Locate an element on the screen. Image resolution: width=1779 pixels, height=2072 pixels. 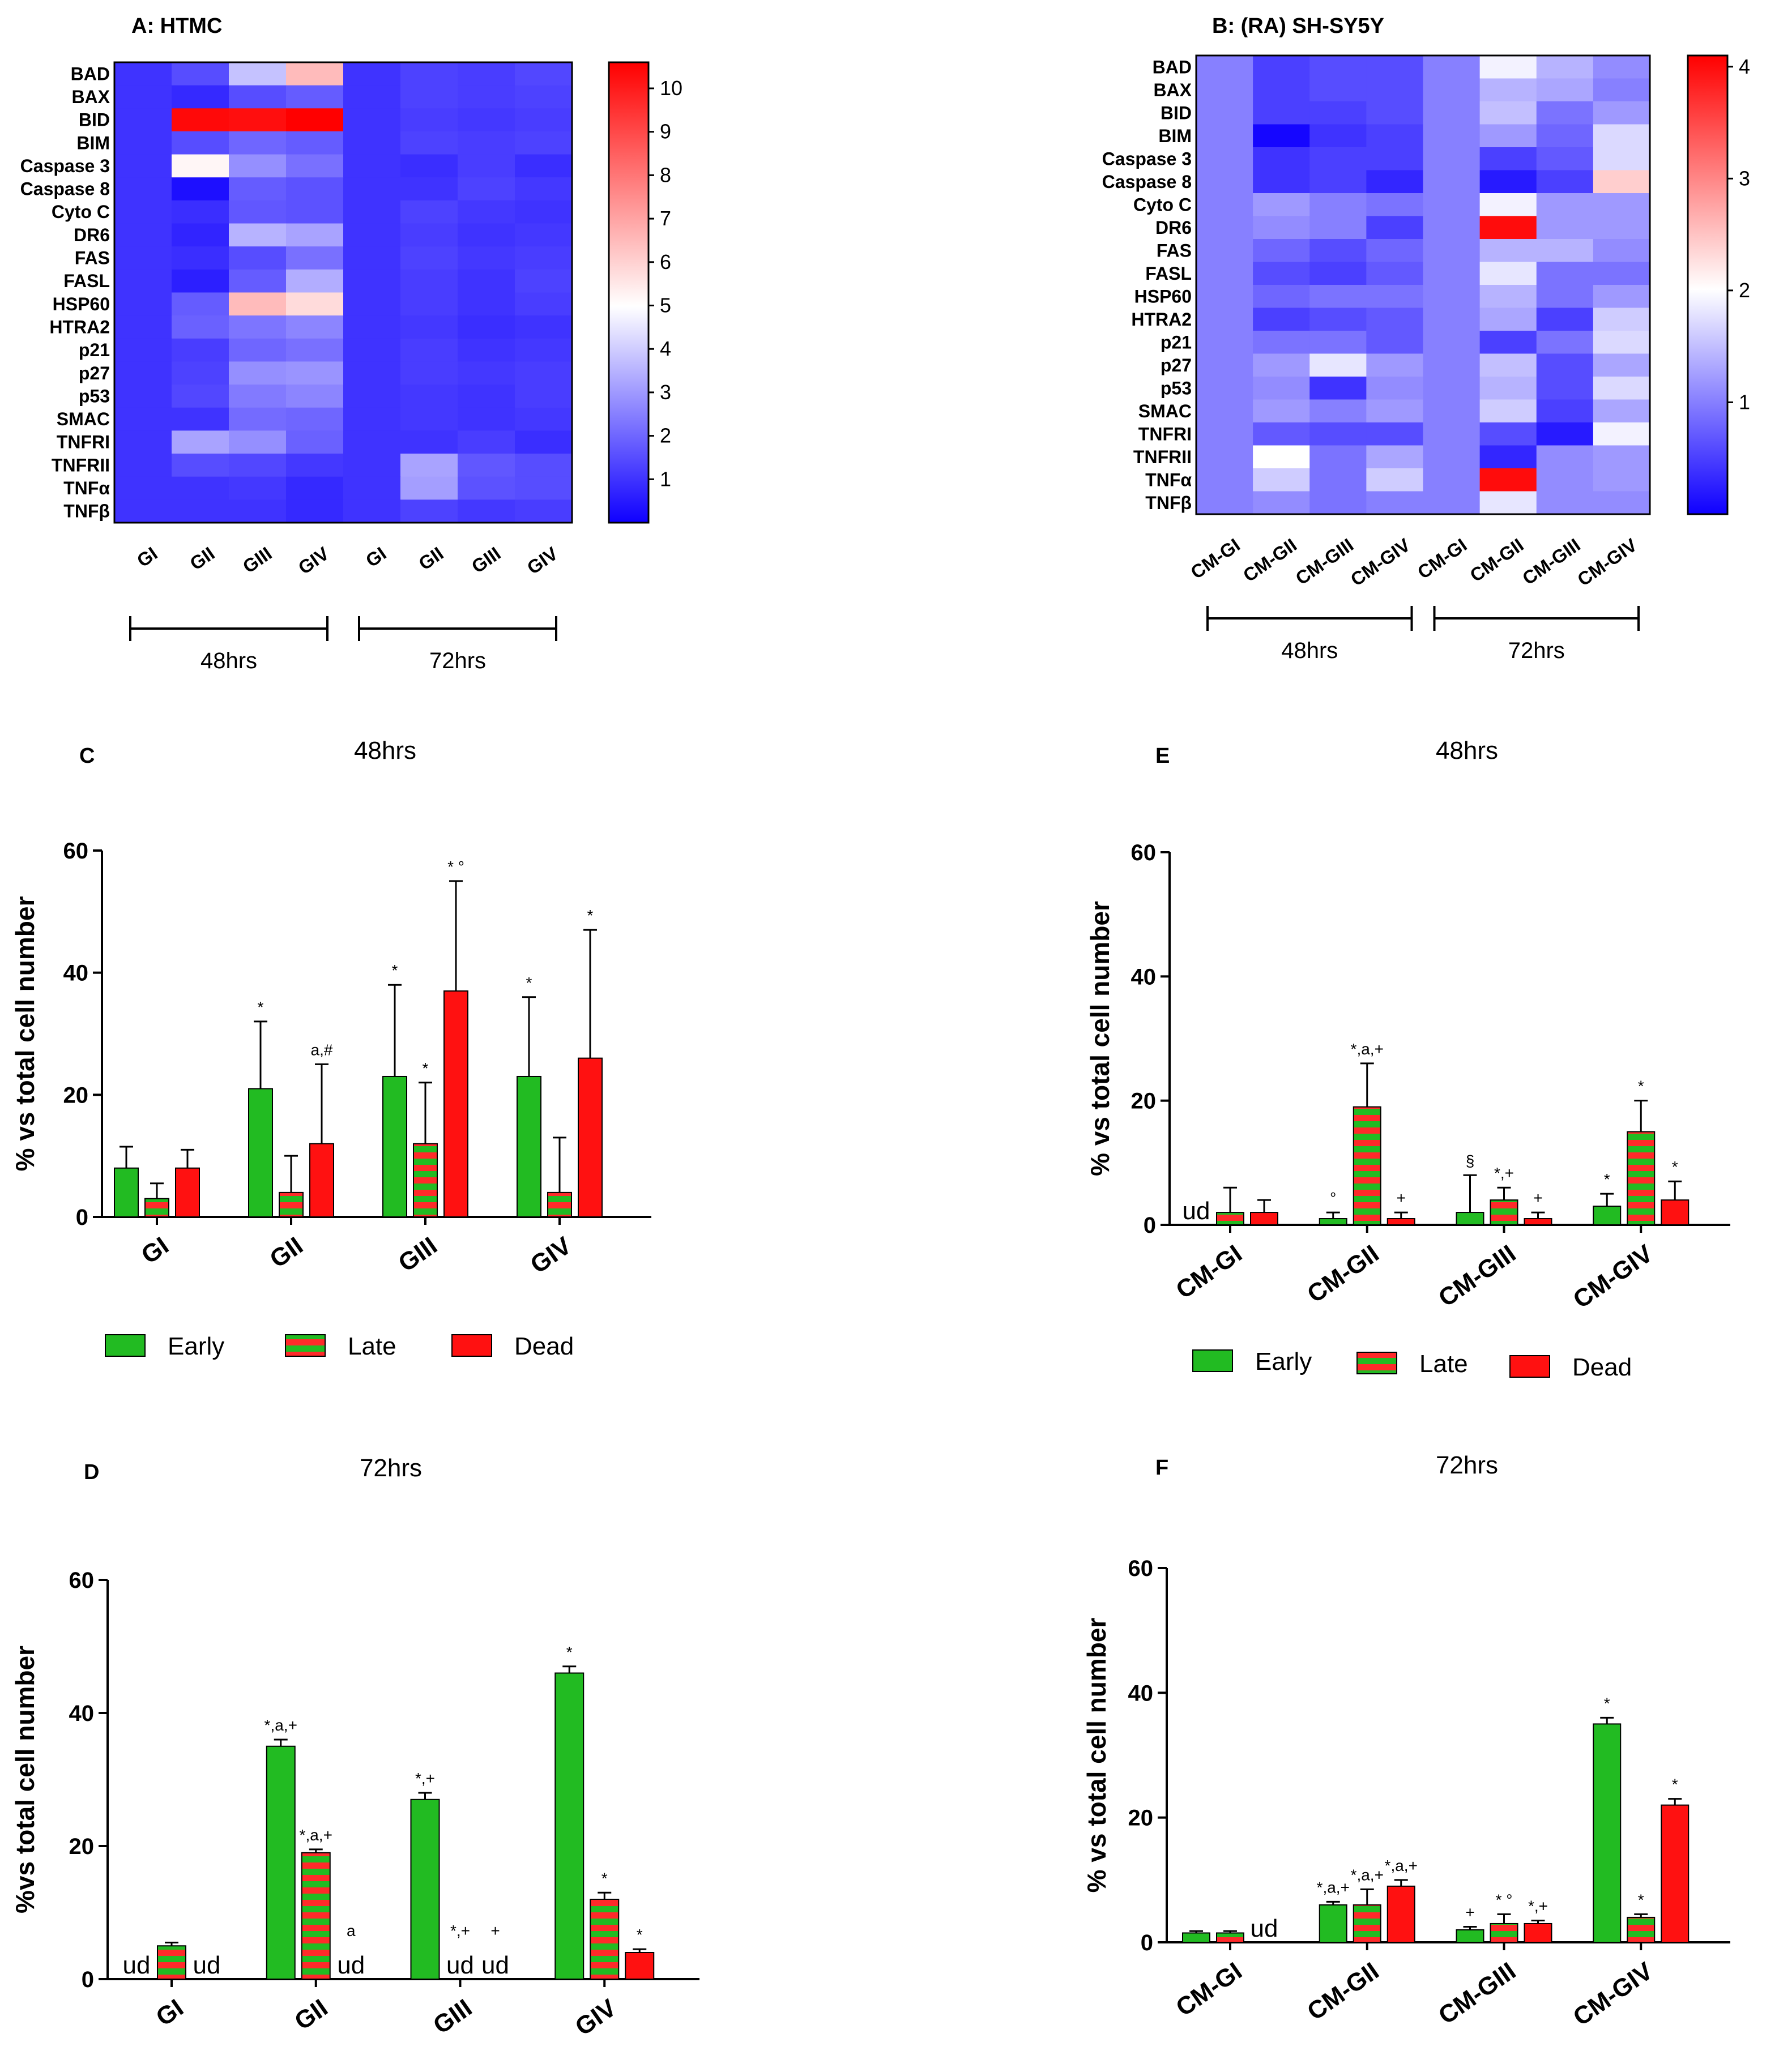
x-tick-label: CM-GIII is located at coordinates (1478, 1993).